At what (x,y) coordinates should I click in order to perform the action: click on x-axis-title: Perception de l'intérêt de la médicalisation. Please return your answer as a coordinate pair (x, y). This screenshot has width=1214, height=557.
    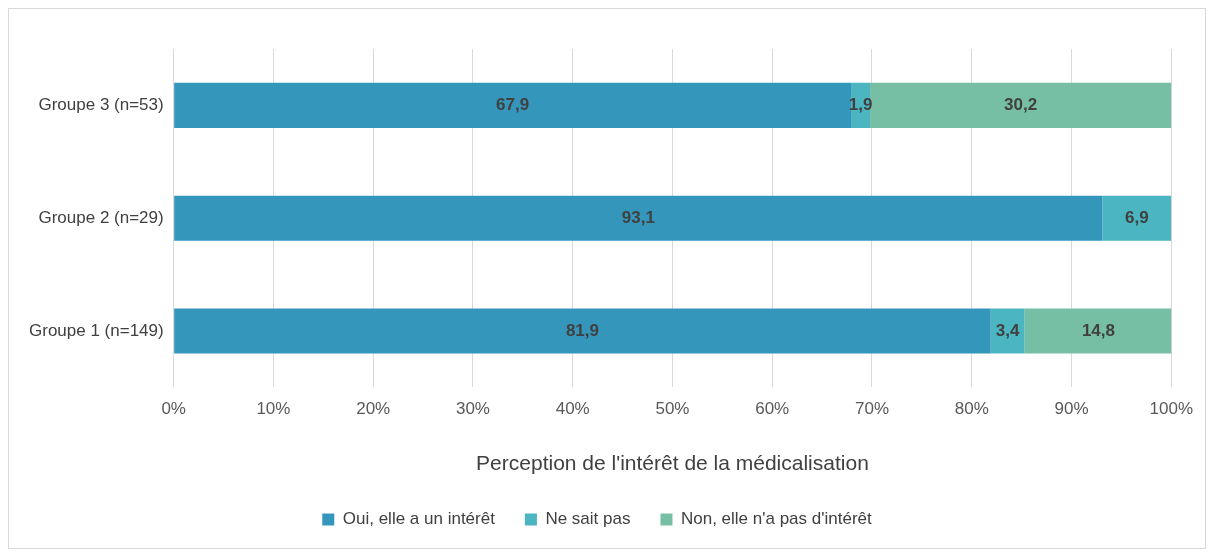
    Looking at the image, I should click on (672, 463).